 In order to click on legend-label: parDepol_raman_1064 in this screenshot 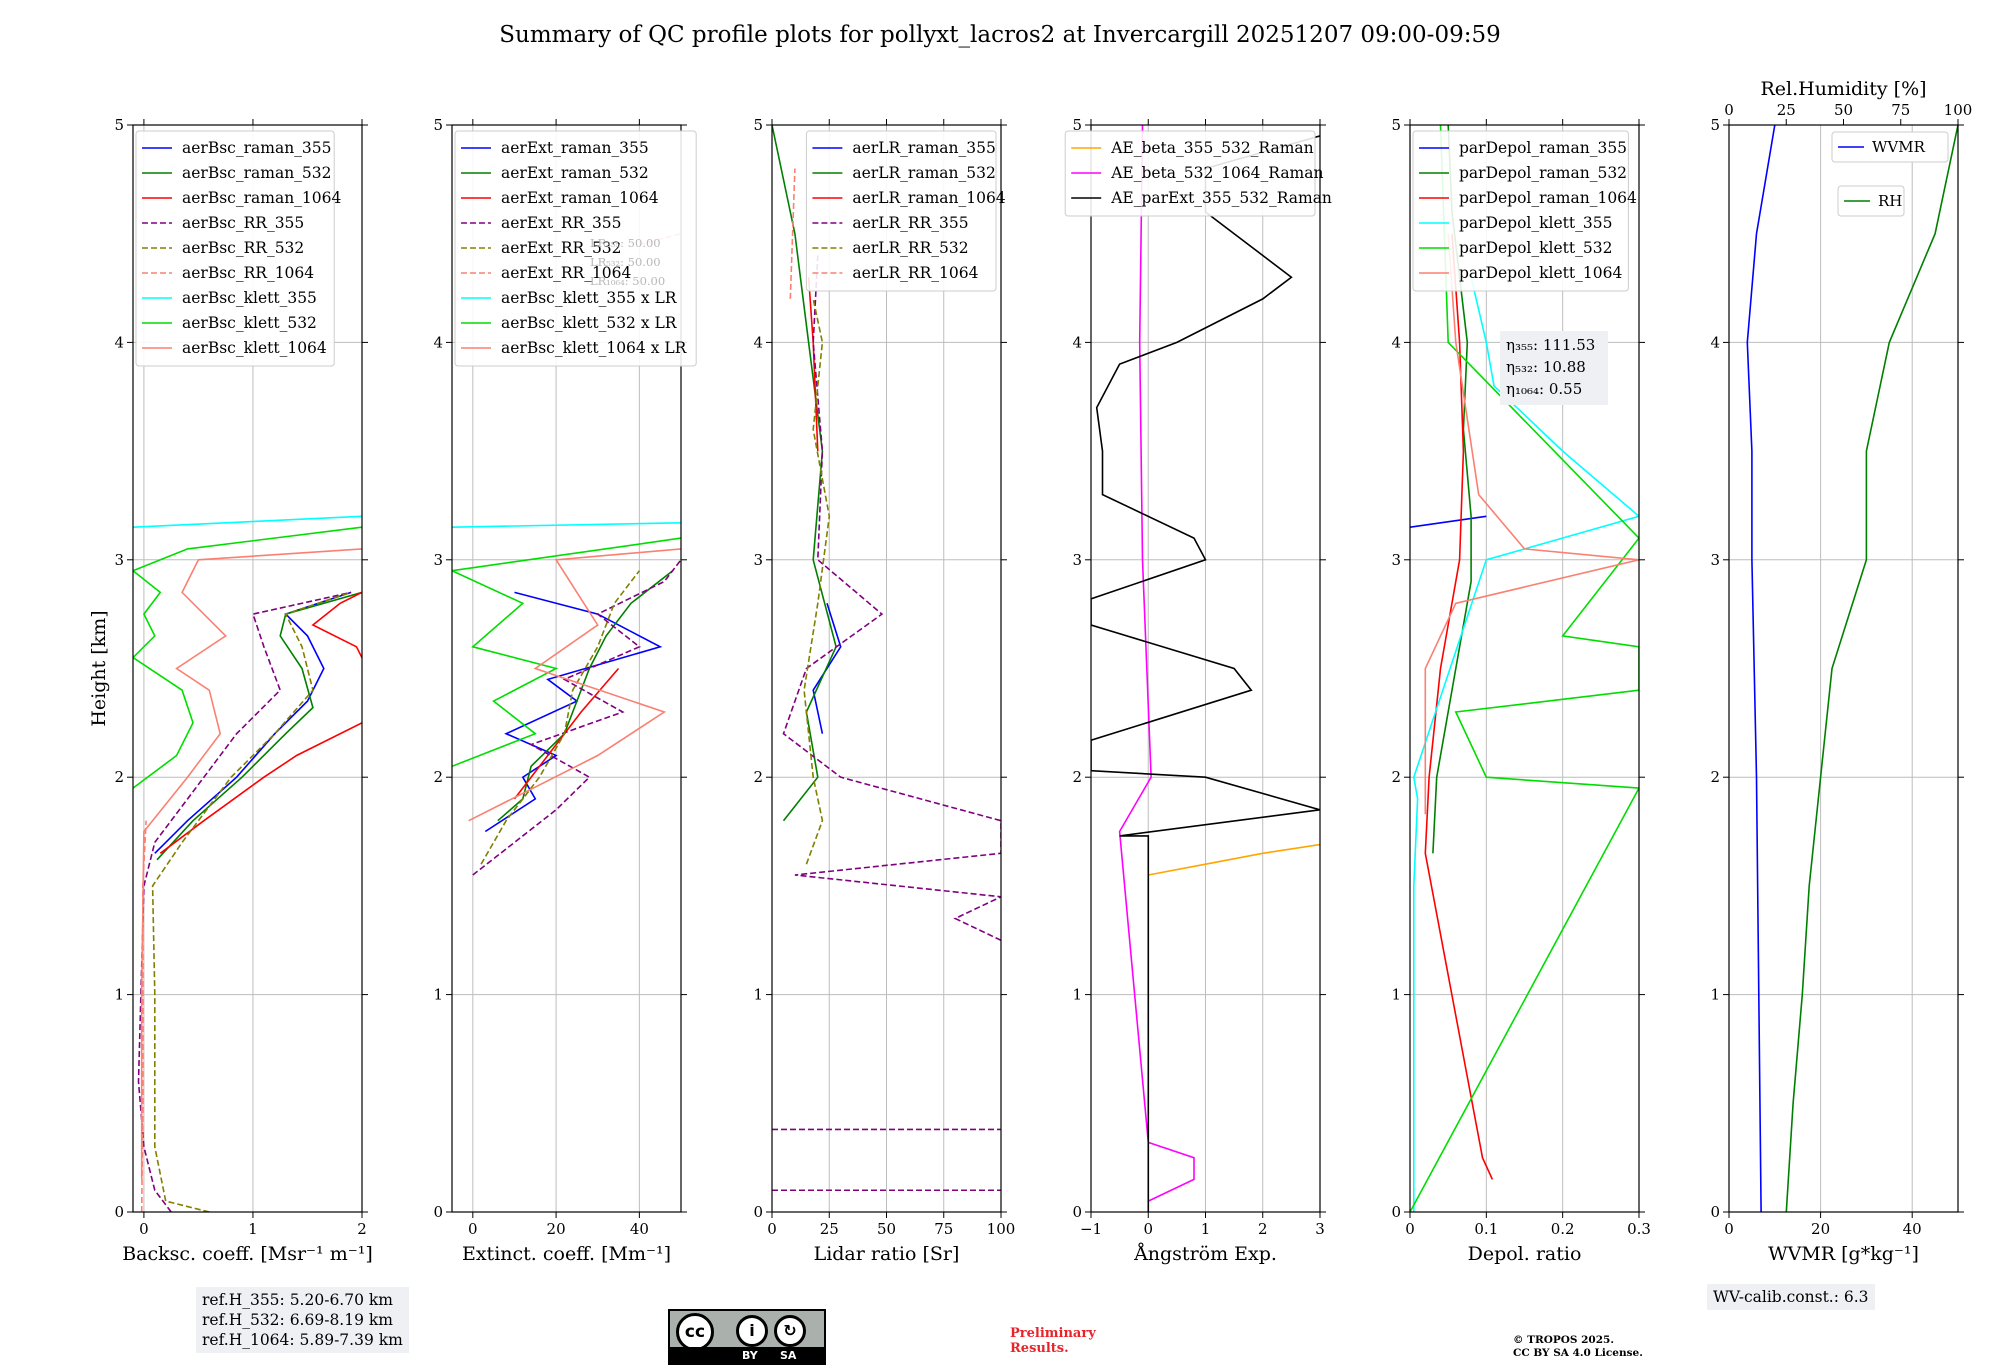, I will do `click(1548, 198)`.